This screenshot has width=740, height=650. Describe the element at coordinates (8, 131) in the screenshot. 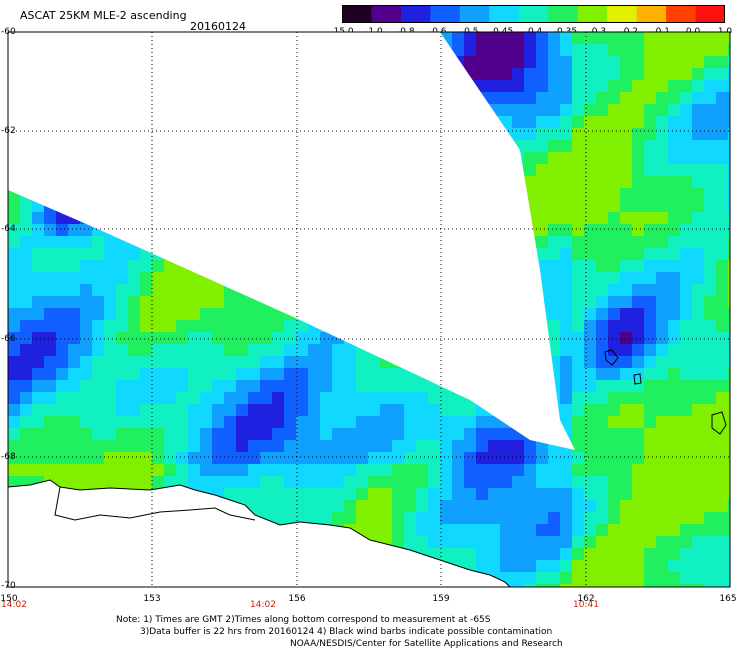

I see `lat-label: -62` at that location.